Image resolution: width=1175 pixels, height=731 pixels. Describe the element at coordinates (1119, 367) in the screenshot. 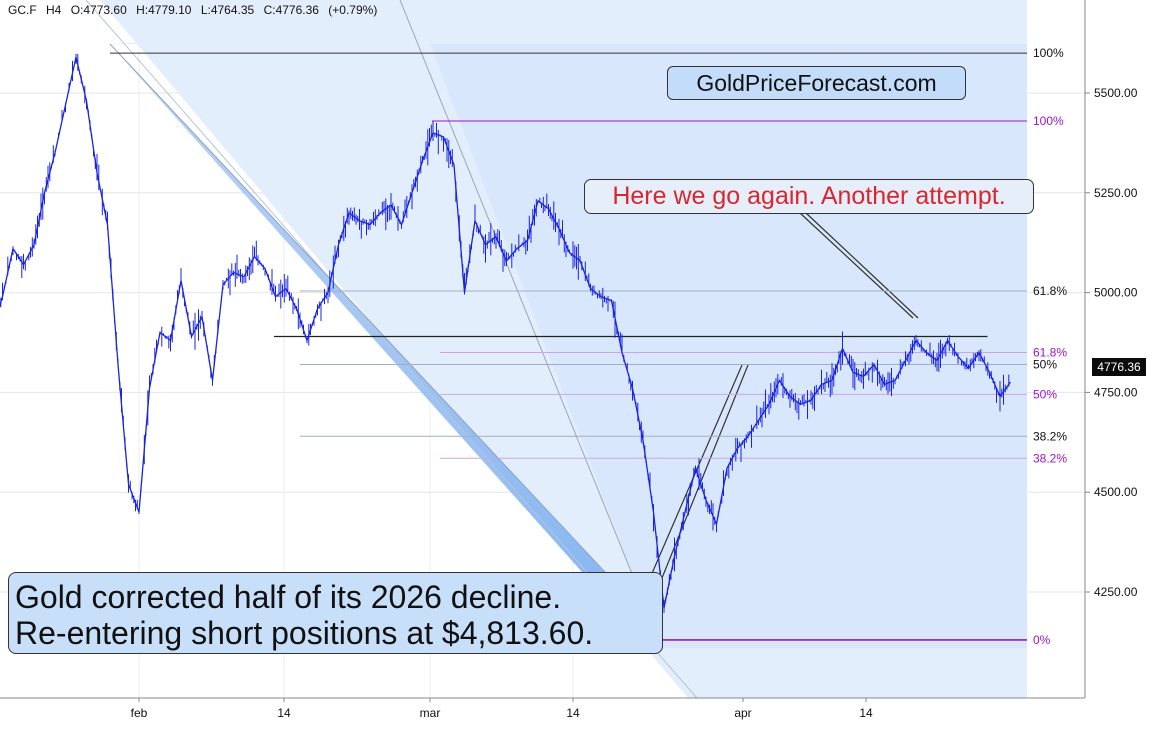

I see `current-price-tag: 4776.36` at that location.